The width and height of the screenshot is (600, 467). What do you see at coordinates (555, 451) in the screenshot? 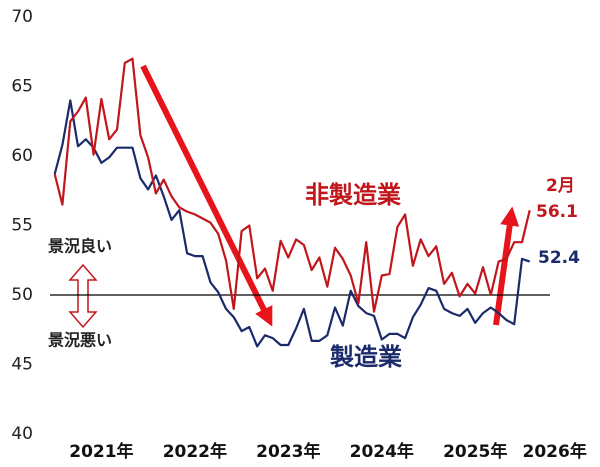
I see `x-tick-label: 2026年` at bounding box center [555, 451].